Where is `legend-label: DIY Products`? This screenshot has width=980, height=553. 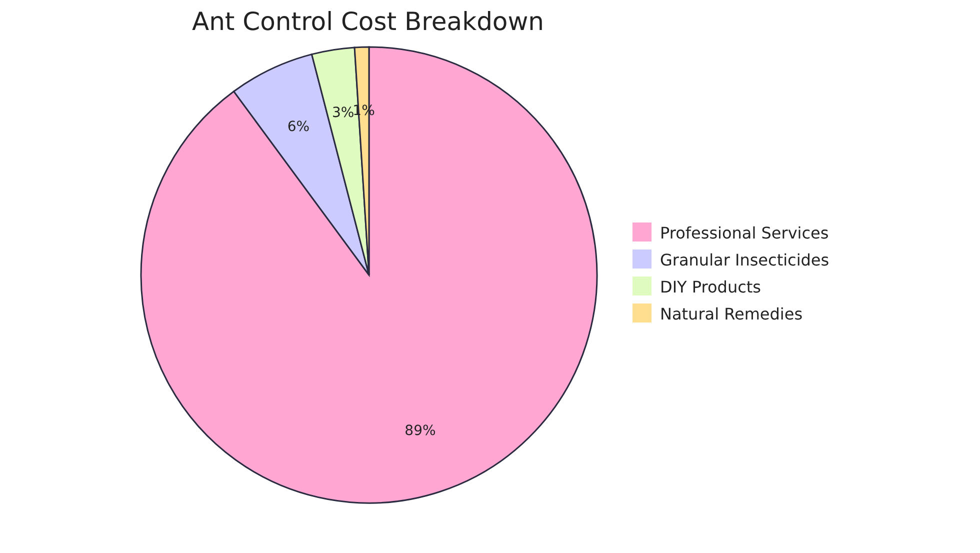
legend-label: DIY Products is located at coordinates (710, 287).